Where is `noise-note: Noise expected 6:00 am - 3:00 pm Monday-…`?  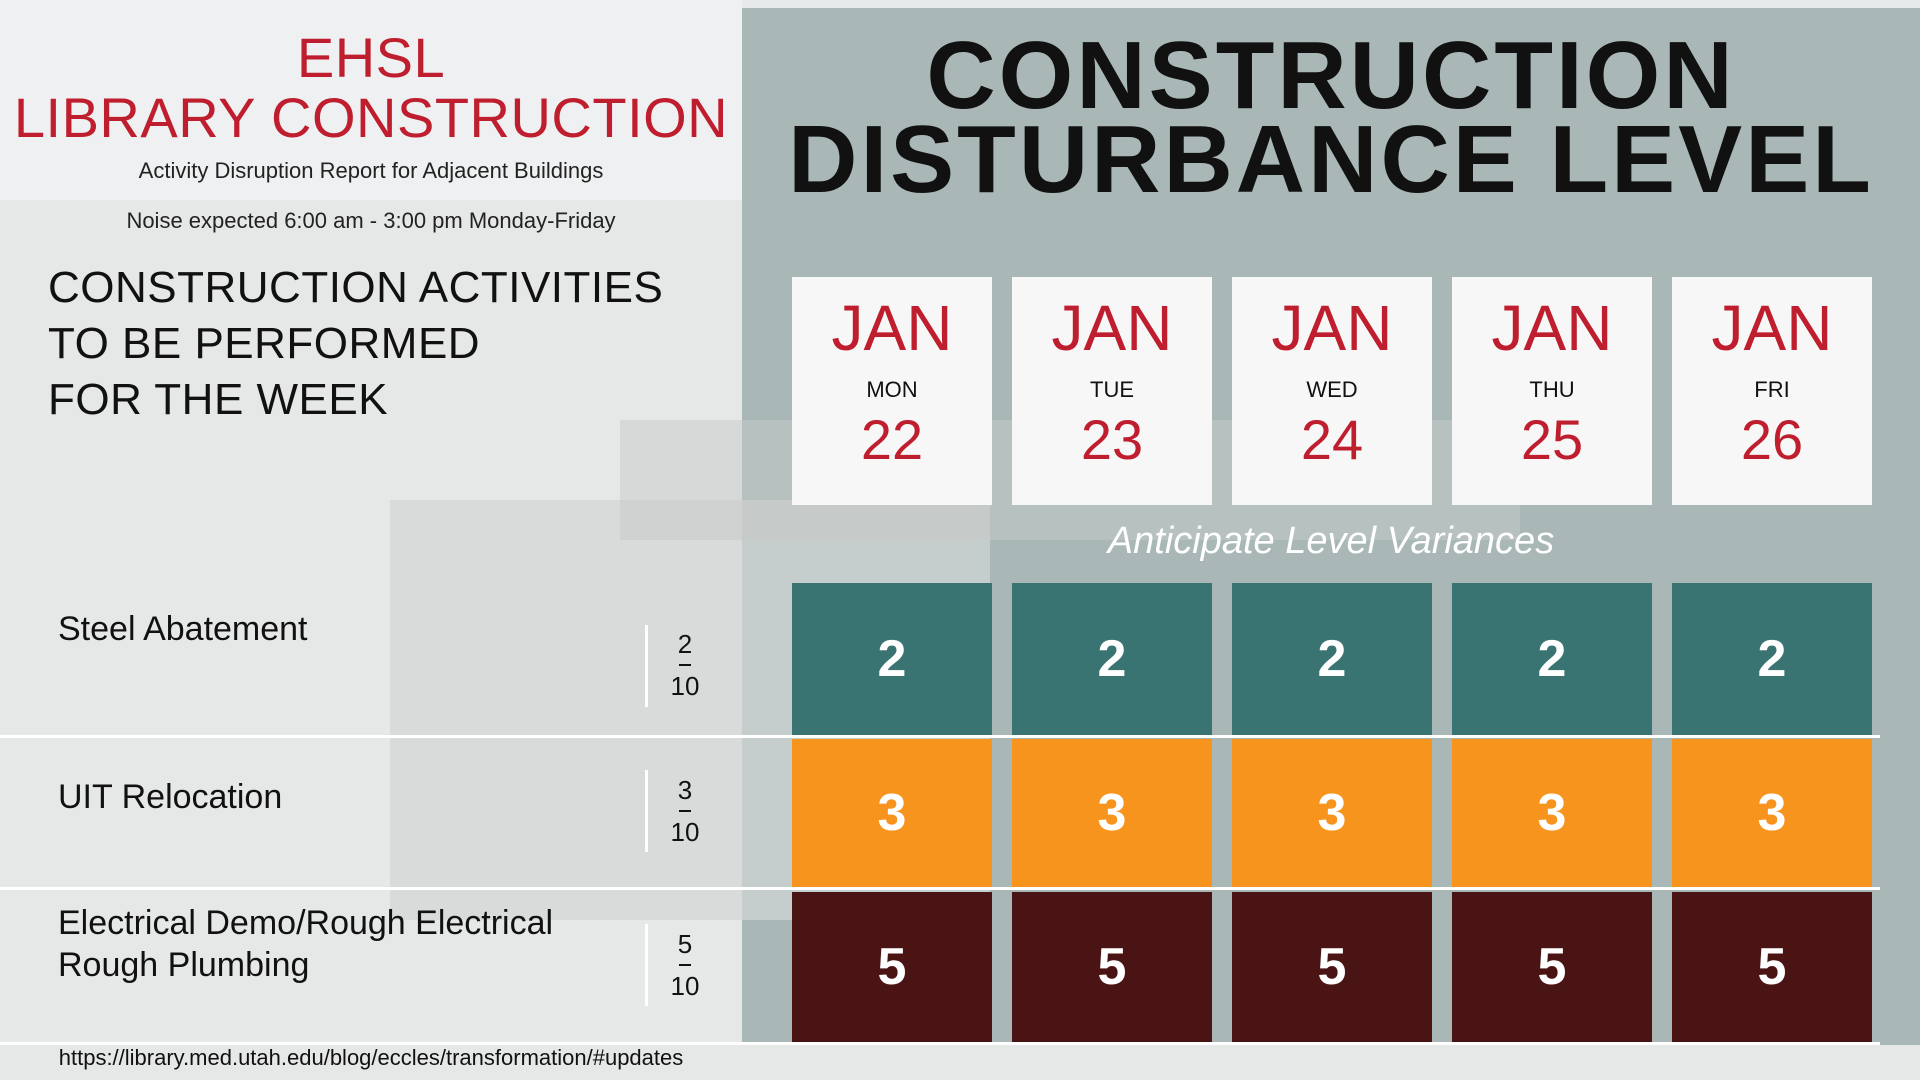 noise-note: Noise expected 6:00 am - 3:00 pm Monday-… is located at coordinates (371, 220).